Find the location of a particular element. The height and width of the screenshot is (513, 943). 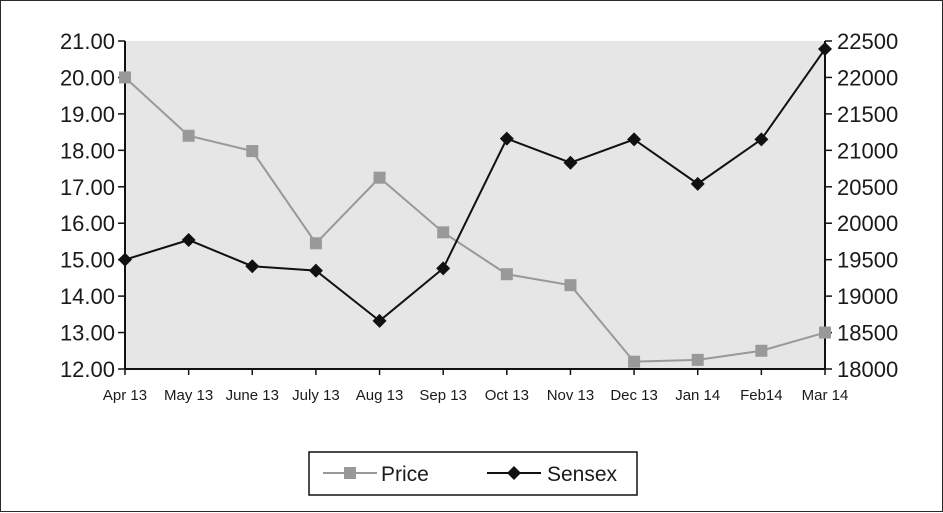

y-right-tick-label: 19000 is located at coordinates (867, 296).